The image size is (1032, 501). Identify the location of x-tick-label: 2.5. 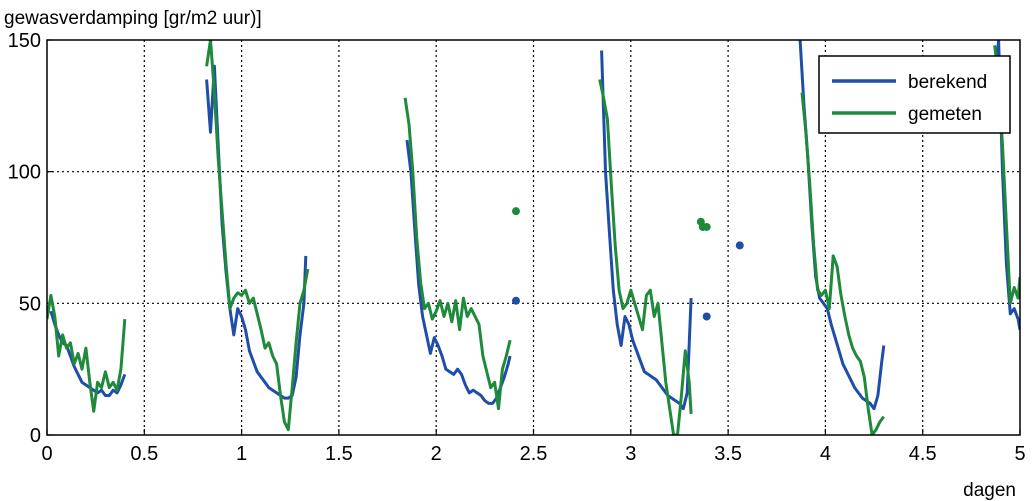
(534, 454).